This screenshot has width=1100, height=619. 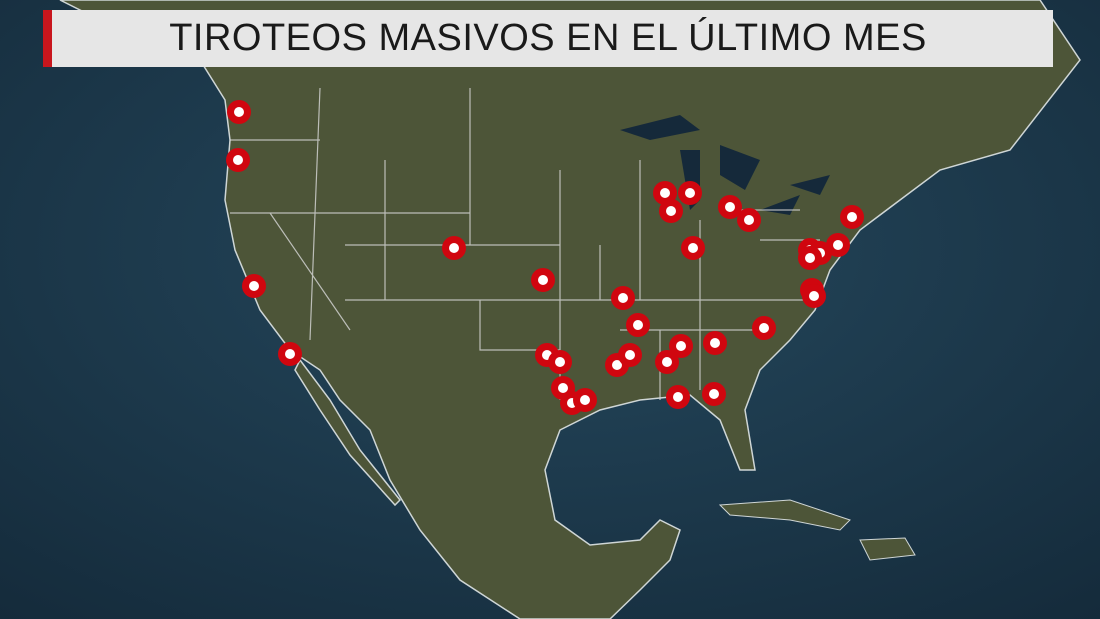 I want to click on title-bar: TIROTEOS MASIVOS EN EL ÚLTIMO MES, so click(x=548, y=38).